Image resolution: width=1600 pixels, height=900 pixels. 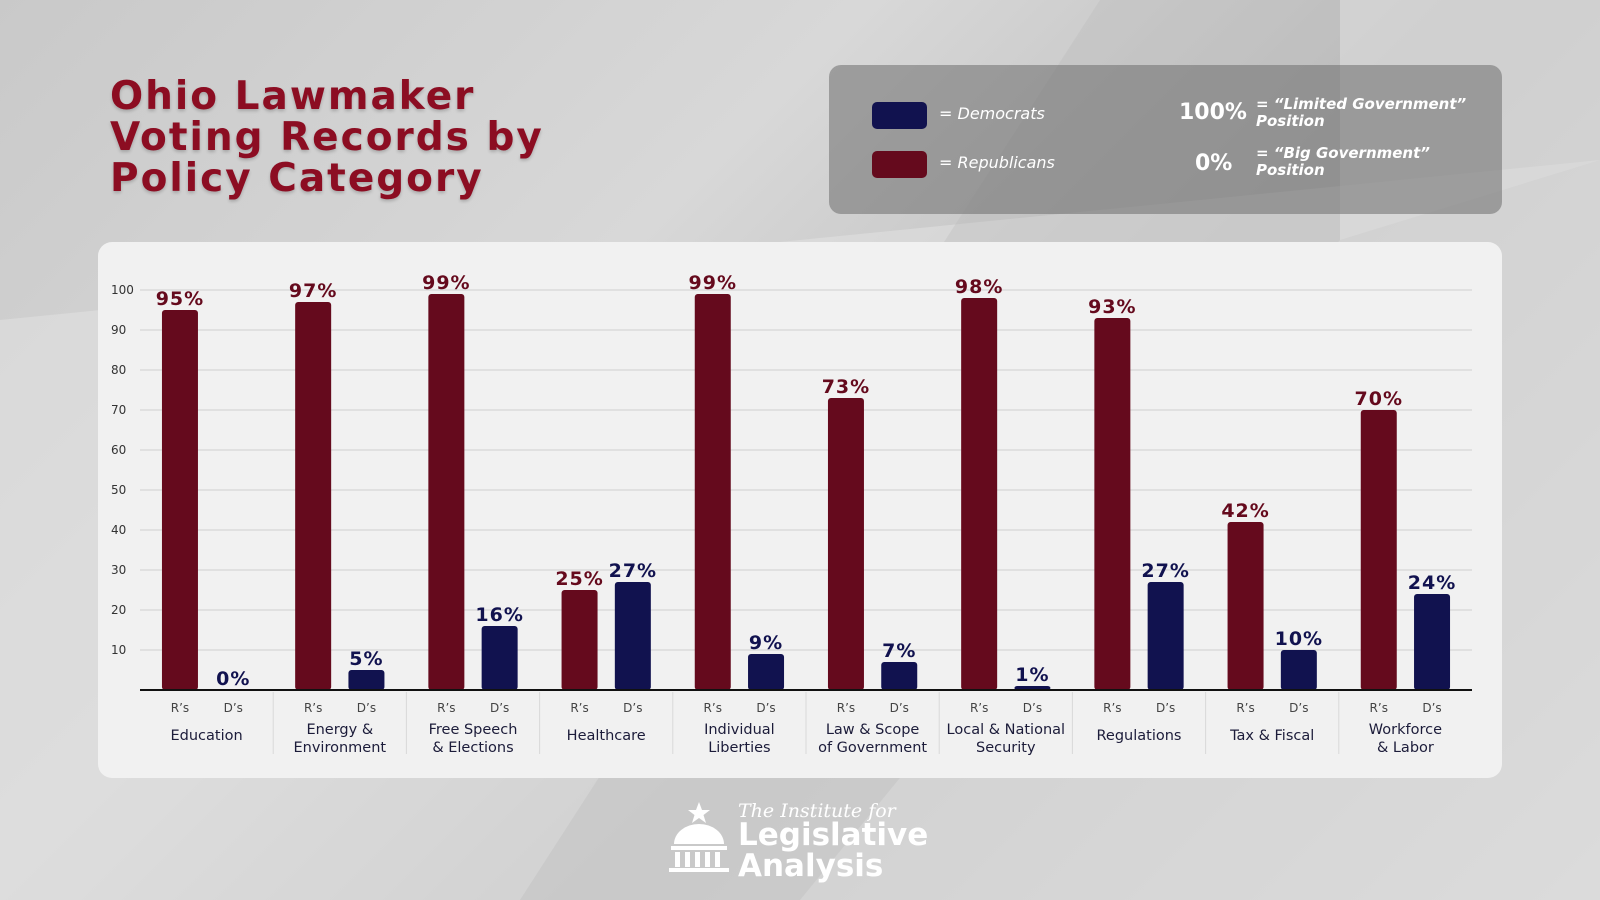 What do you see at coordinates (340, 748) in the screenshot?
I see `category-label: Environment` at bounding box center [340, 748].